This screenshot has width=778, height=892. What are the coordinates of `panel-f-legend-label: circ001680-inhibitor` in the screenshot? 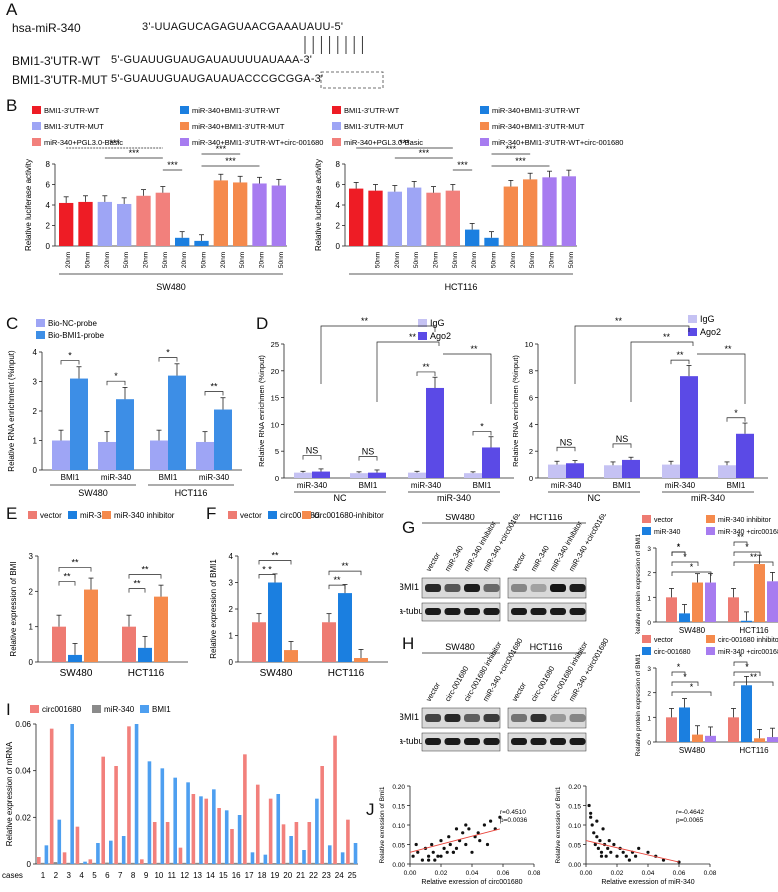 It's located at (349, 515).